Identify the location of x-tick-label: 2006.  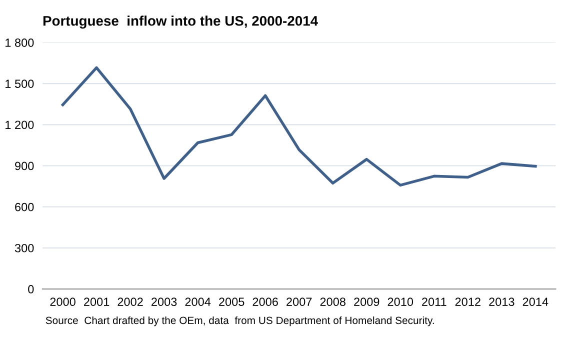
(265, 302).